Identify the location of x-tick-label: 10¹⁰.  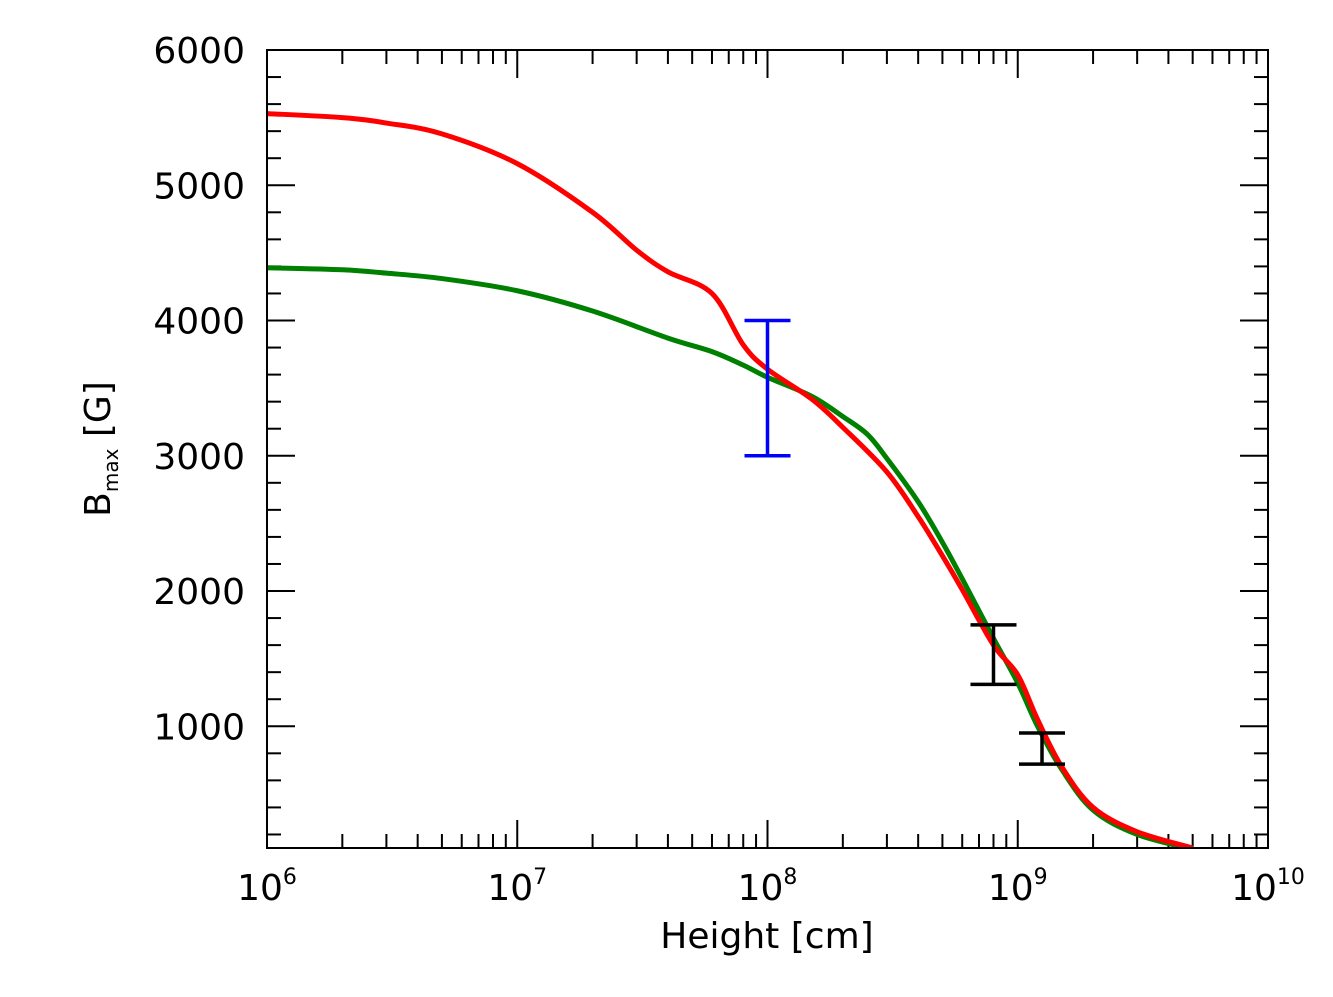
(1268, 887).